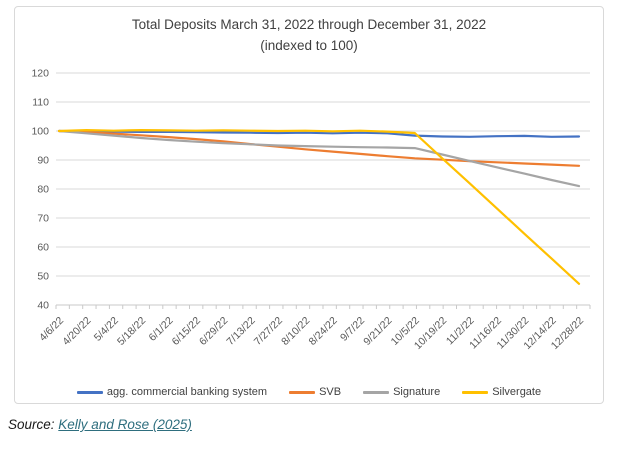 The height and width of the screenshot is (451, 622). Describe the element at coordinates (330, 392) in the screenshot. I see `legend-label: SVB` at that location.